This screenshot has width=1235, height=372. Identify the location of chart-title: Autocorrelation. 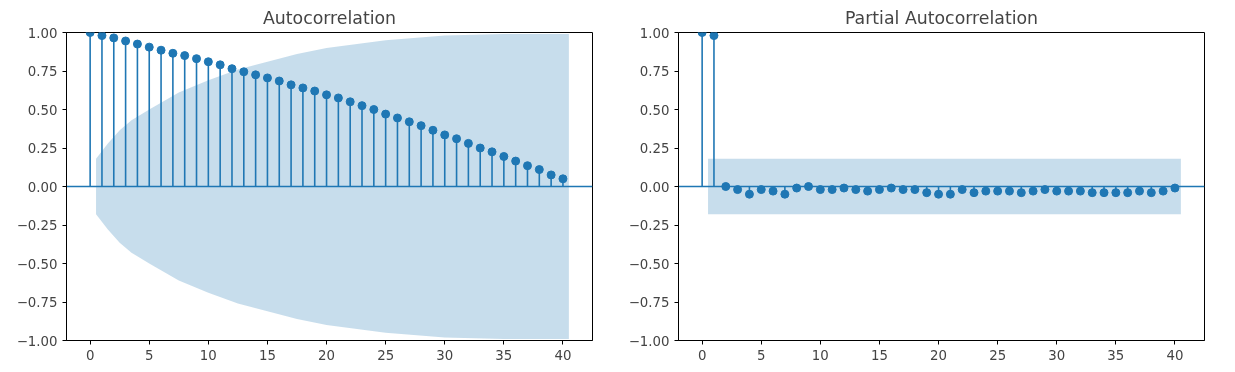
(329, 17).